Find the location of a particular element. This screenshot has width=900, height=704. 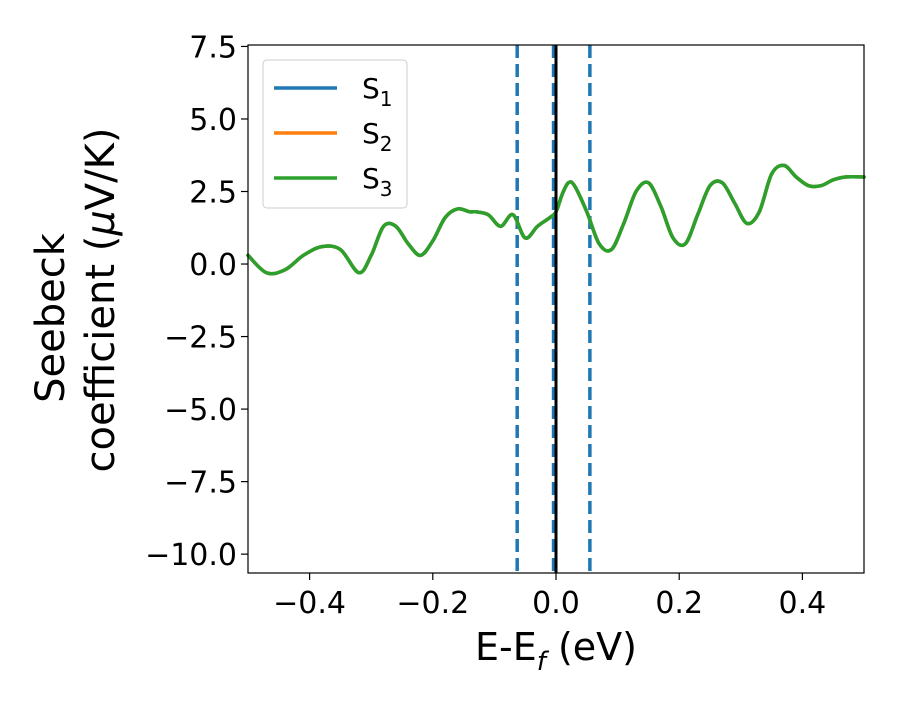

y-tick-label: 5.0 is located at coordinates (213, 120).